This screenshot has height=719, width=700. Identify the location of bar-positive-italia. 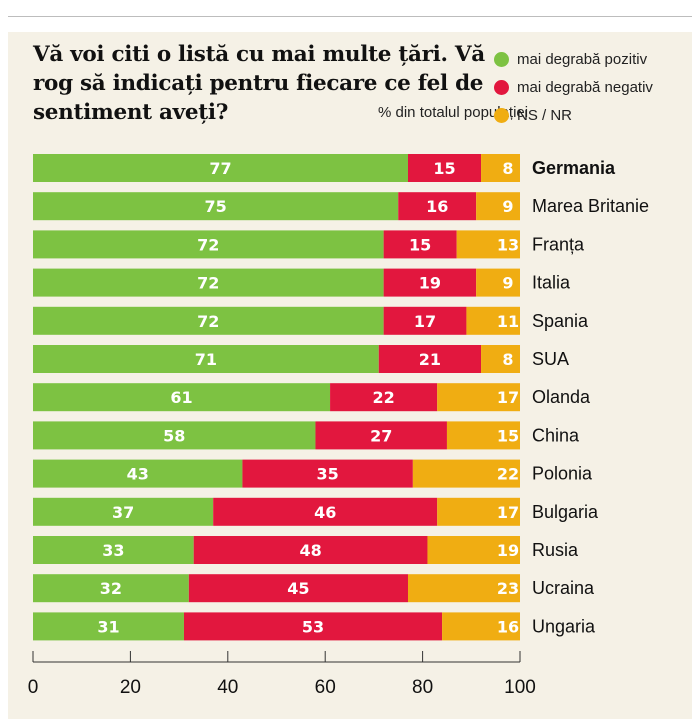
(208, 282).